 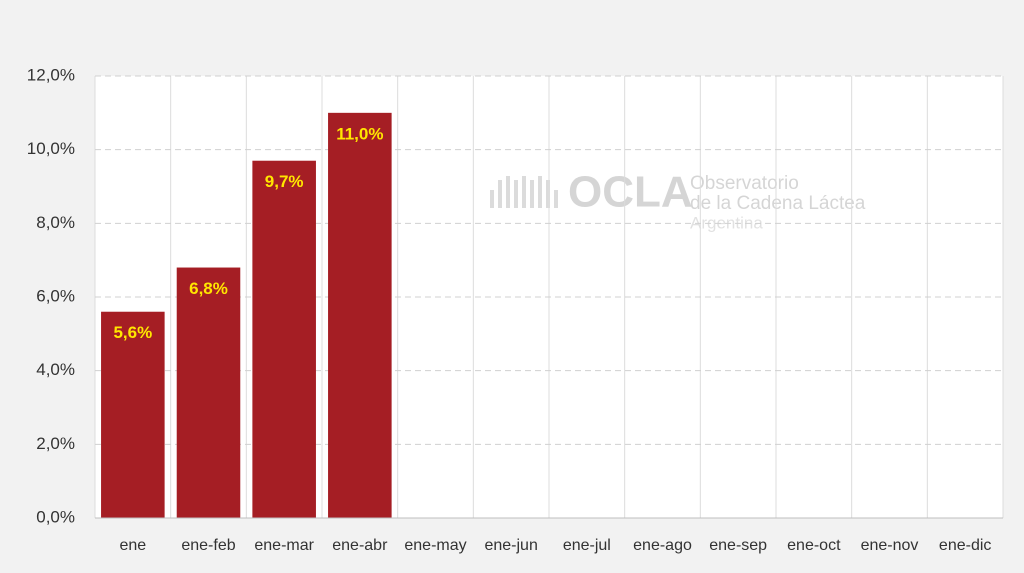 I want to click on y-tick-label: 10,0%, so click(x=51, y=148).